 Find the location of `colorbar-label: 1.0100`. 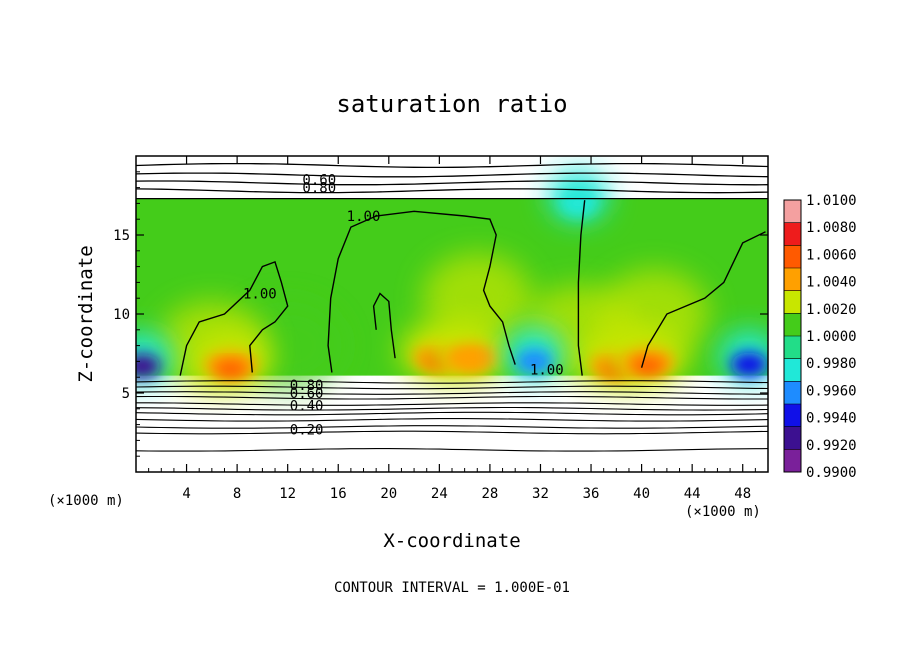

colorbar-label: 1.0100 is located at coordinates (831, 201).